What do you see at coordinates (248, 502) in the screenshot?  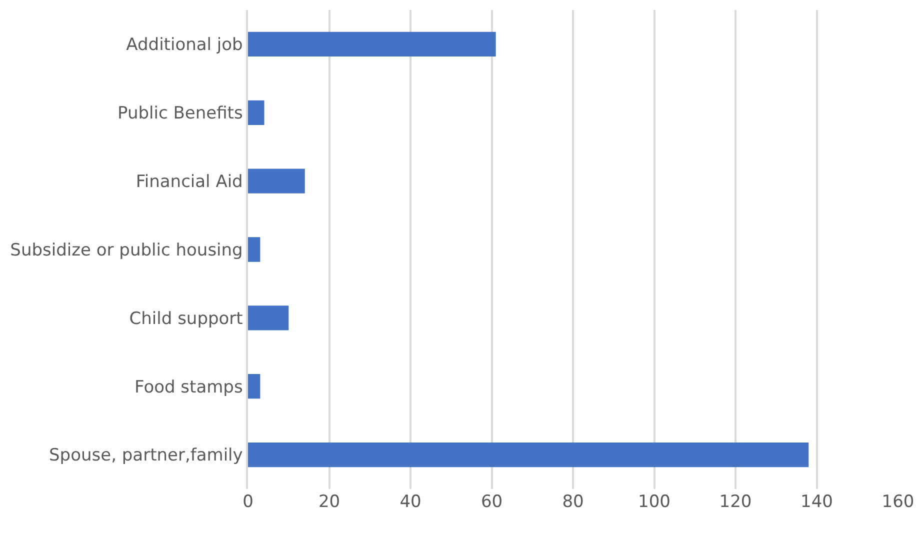 I see `x-tick-label: 0` at bounding box center [248, 502].